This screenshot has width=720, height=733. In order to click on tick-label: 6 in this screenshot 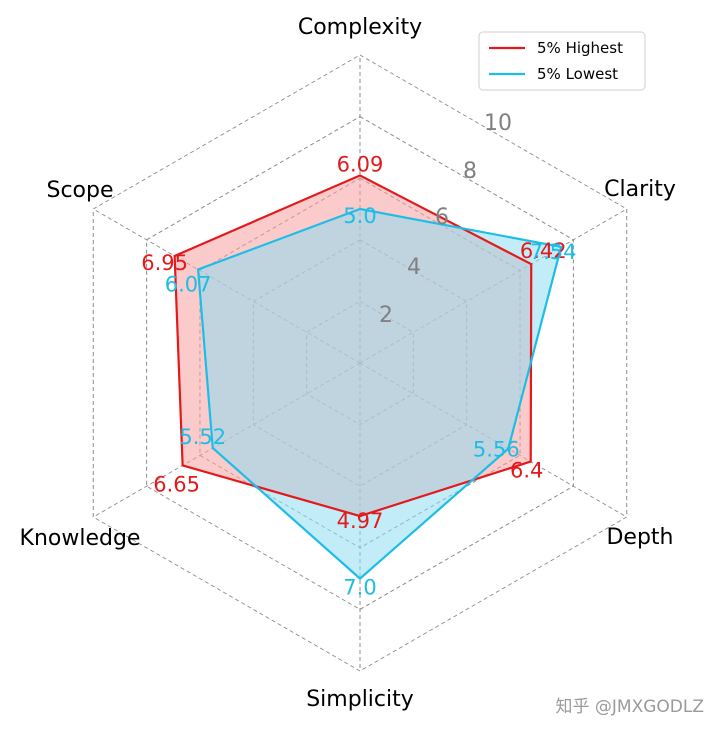, I will do `click(442, 217)`.